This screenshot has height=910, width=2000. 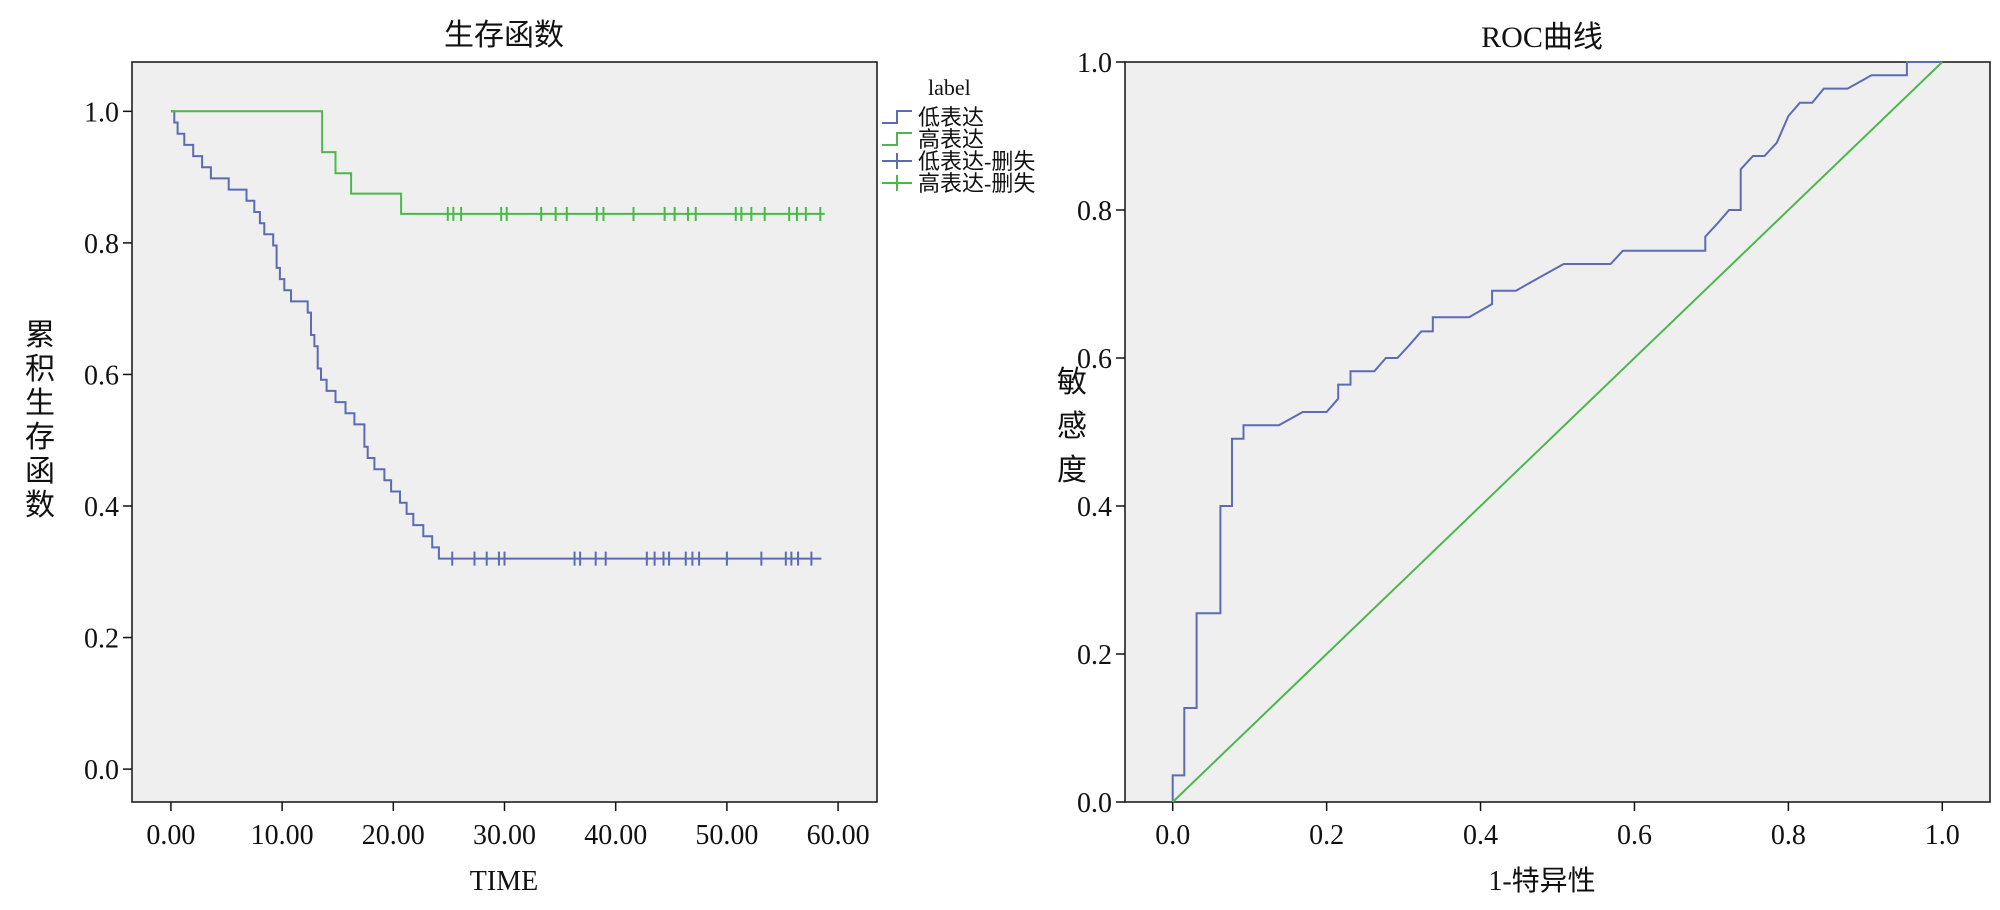 What do you see at coordinates (1634, 835) in the screenshot?
I see `x-tick-label: 0.6` at bounding box center [1634, 835].